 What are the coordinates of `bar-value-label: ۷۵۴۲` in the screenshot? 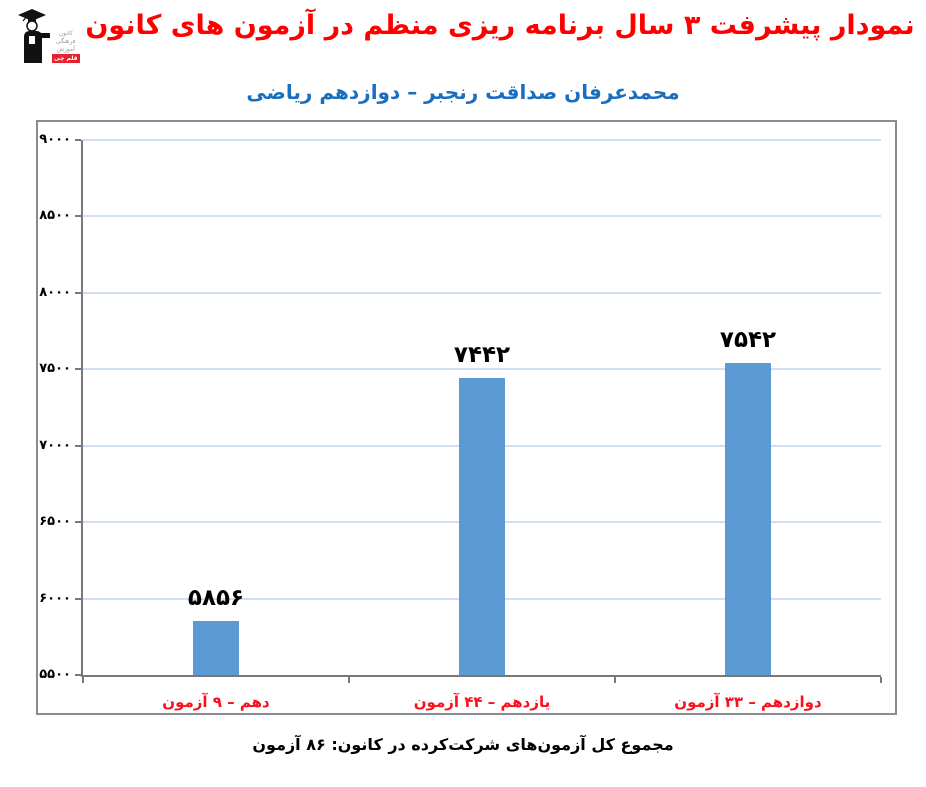 It's located at (748, 339).